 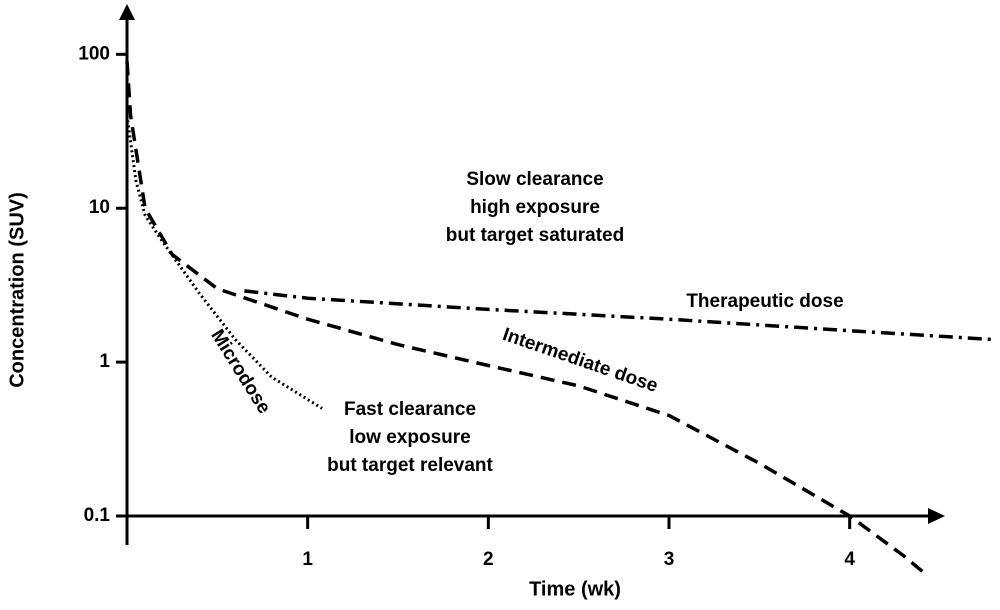 What do you see at coordinates (99, 207) in the screenshot?
I see `y-tick-label: 10` at bounding box center [99, 207].